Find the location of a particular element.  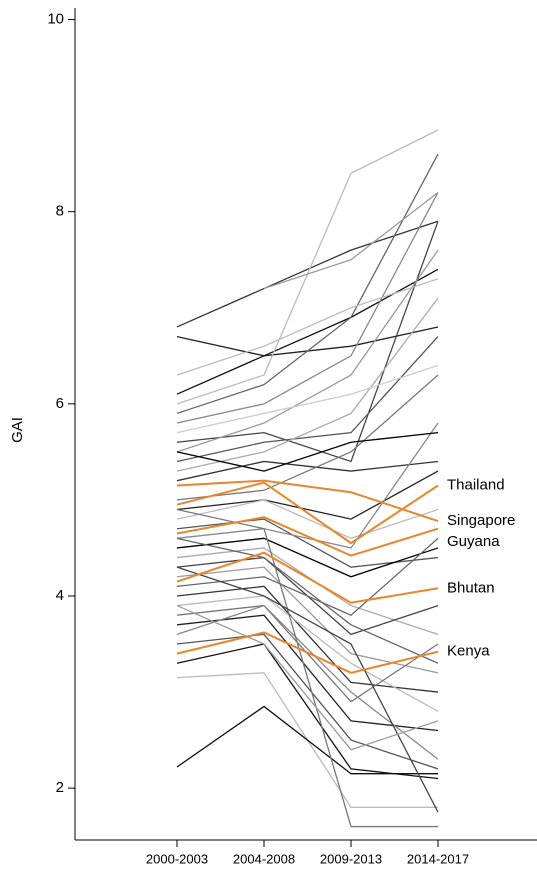

x-tick-label: 2004-2008 is located at coordinates (264, 858).